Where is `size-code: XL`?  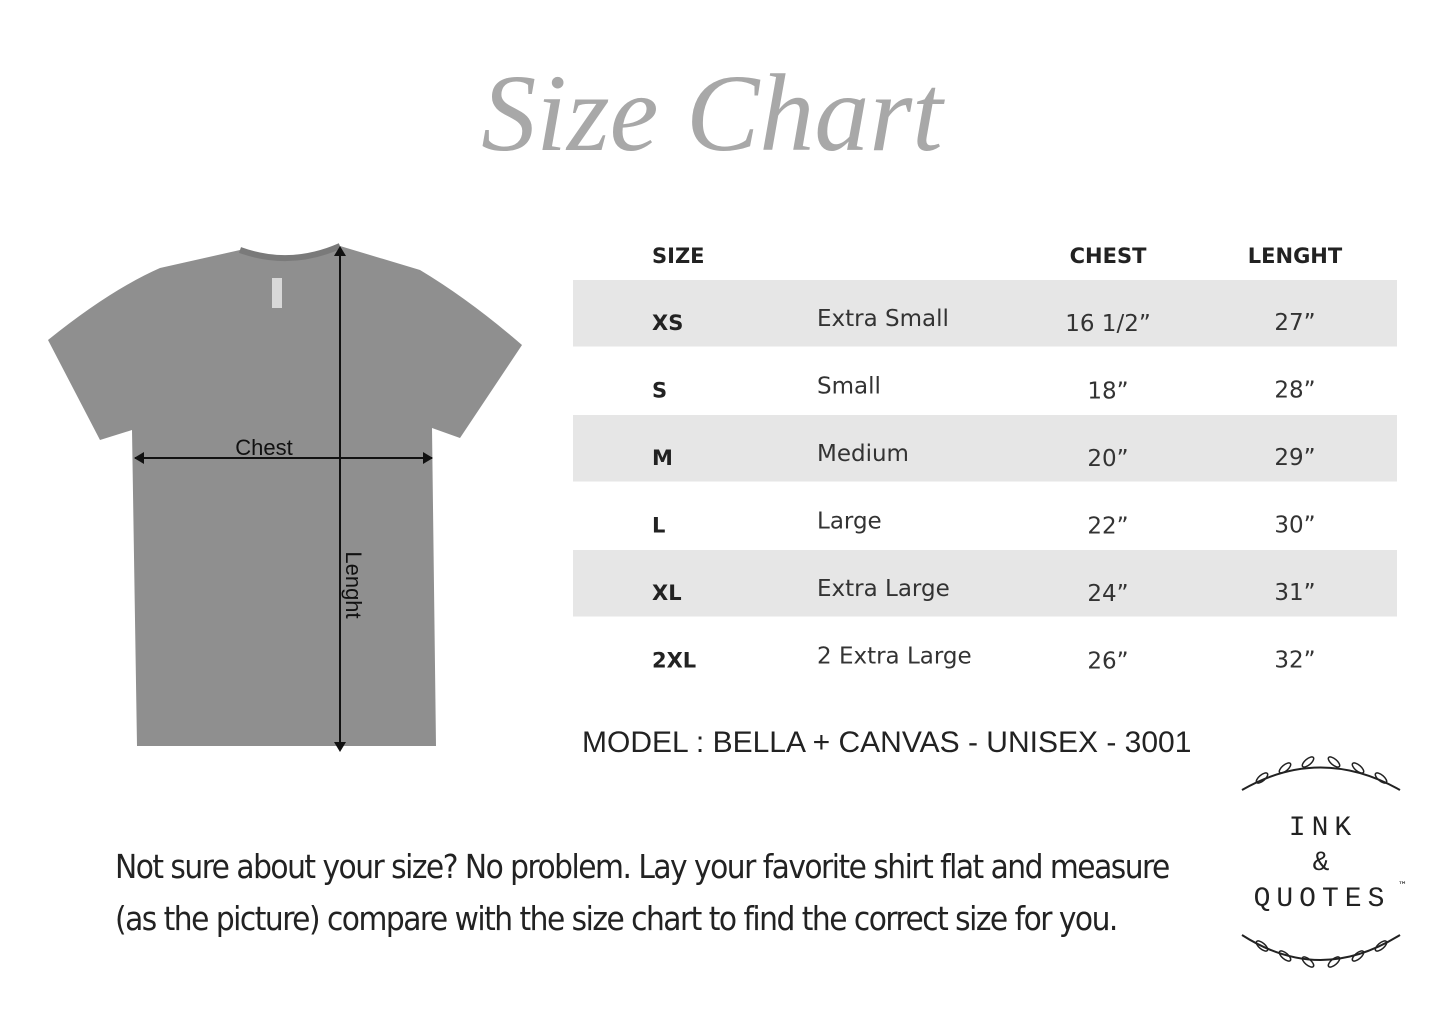
size-code: XL is located at coordinates (667, 593).